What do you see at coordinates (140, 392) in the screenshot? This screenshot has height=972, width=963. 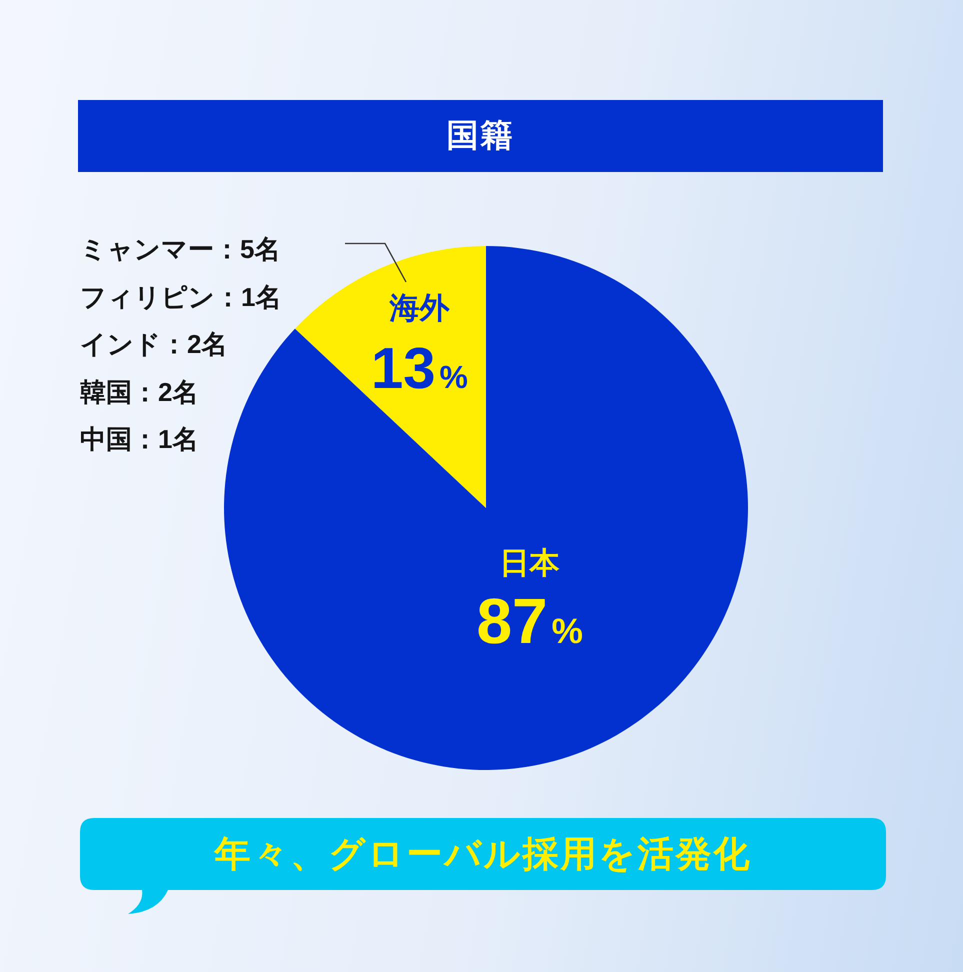 I see `text: 韓国：2名` at bounding box center [140, 392].